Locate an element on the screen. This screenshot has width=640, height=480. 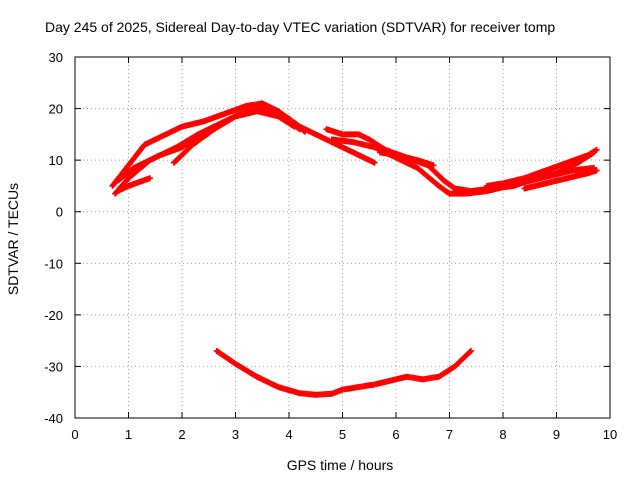
x-tick-label: 6 is located at coordinates (395, 434).